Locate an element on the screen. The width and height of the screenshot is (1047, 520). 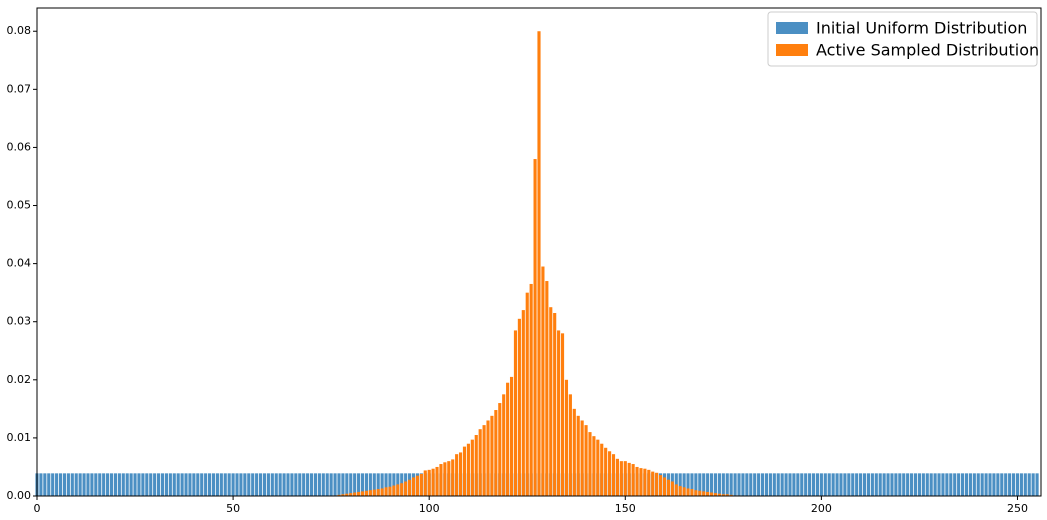
x-tick-label: 150 is located at coordinates (625, 508).